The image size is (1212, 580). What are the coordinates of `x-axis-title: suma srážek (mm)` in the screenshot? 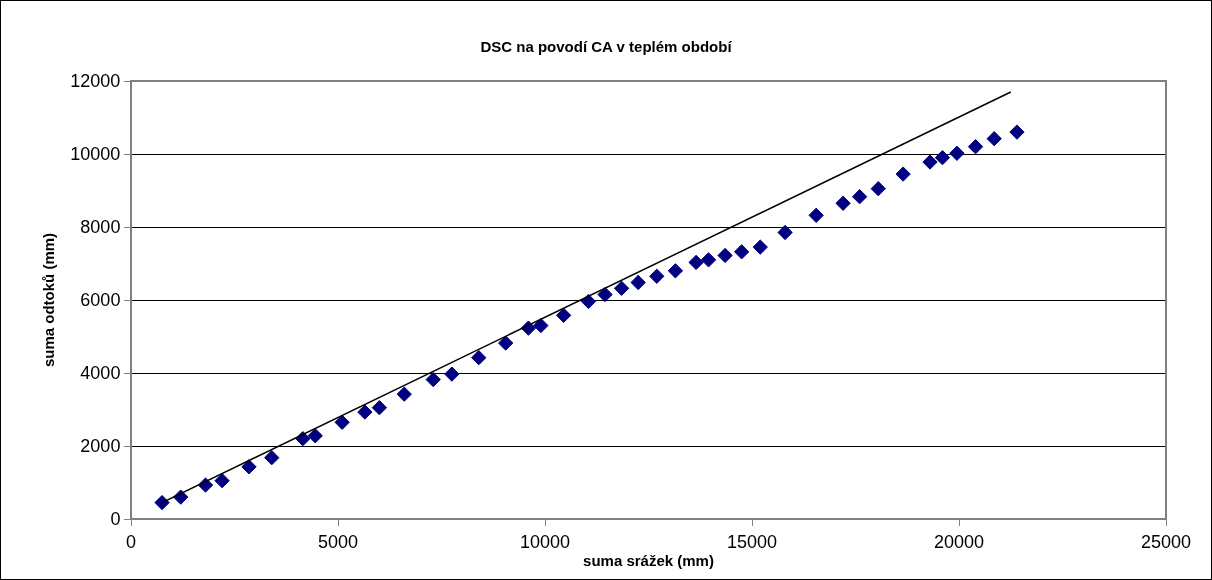 It's located at (648, 560).